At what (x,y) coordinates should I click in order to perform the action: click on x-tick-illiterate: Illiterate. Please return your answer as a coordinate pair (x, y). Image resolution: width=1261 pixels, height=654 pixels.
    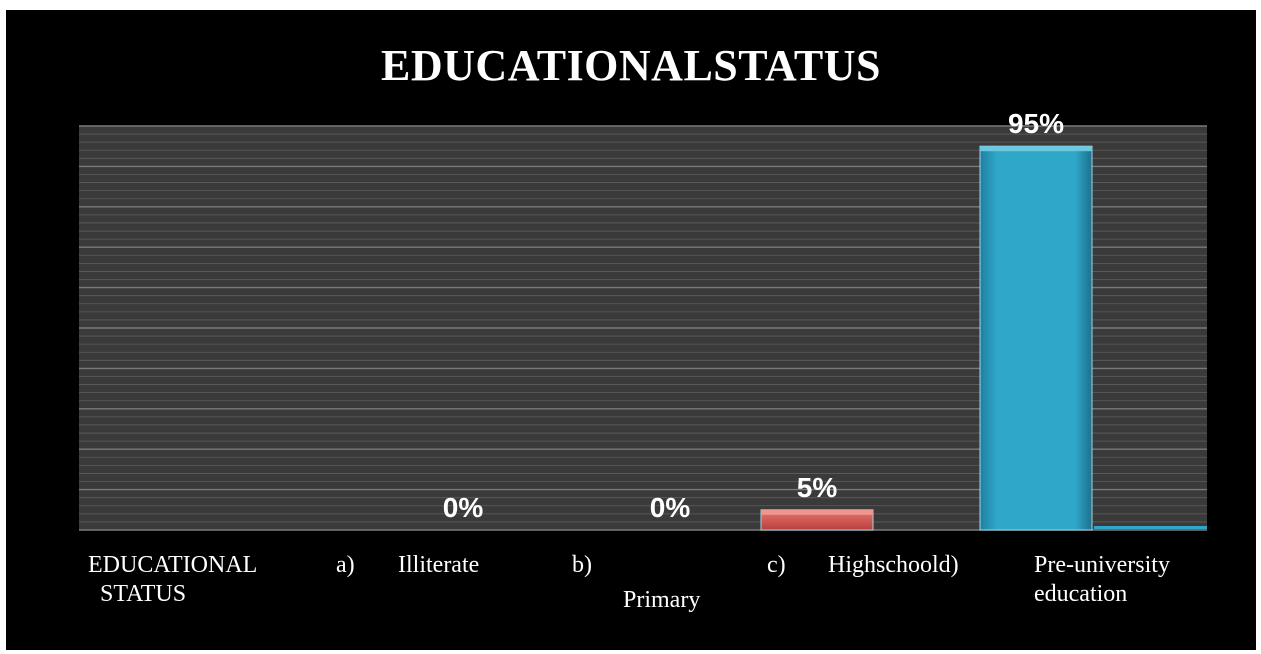
    Looking at the image, I should click on (439, 565).